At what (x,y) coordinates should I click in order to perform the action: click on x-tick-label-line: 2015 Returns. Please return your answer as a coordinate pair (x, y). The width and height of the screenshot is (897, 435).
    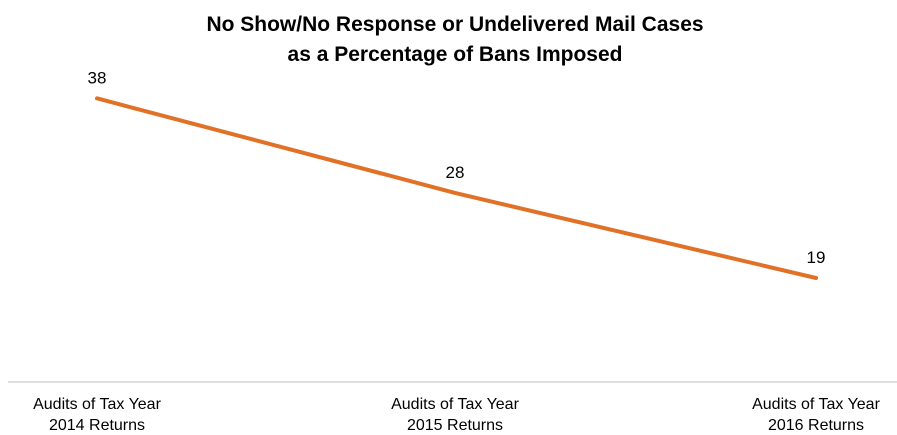
    Looking at the image, I should click on (455, 425).